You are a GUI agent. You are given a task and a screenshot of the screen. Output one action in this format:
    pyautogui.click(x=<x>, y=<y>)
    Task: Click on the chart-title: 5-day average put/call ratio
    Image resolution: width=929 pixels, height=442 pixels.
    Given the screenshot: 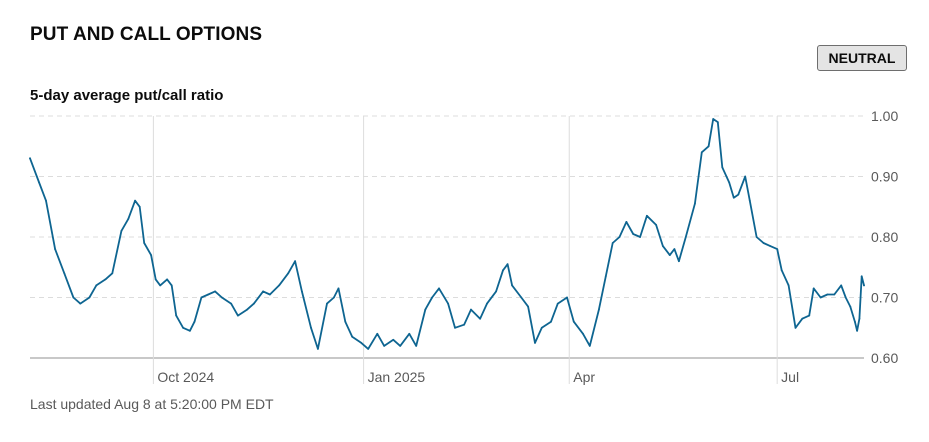 What is the action you would take?
    pyautogui.click(x=127, y=95)
    